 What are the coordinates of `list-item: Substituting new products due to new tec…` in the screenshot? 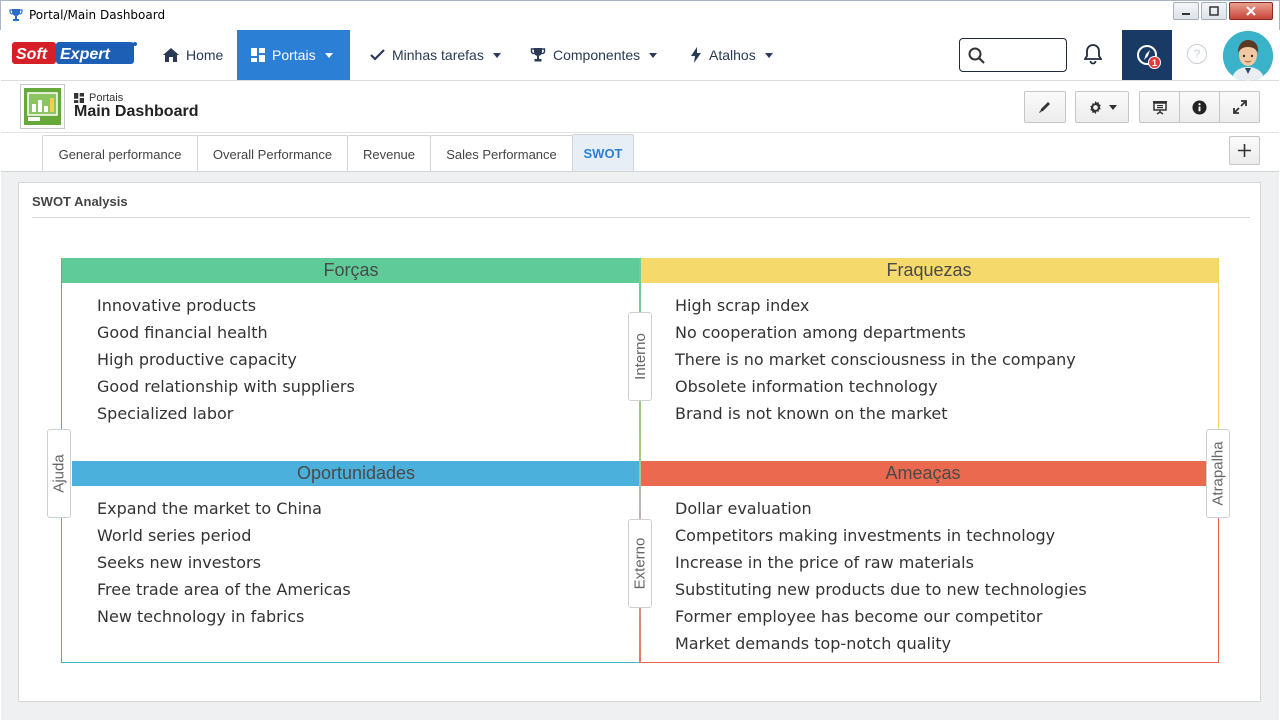 It's located at (881, 589).